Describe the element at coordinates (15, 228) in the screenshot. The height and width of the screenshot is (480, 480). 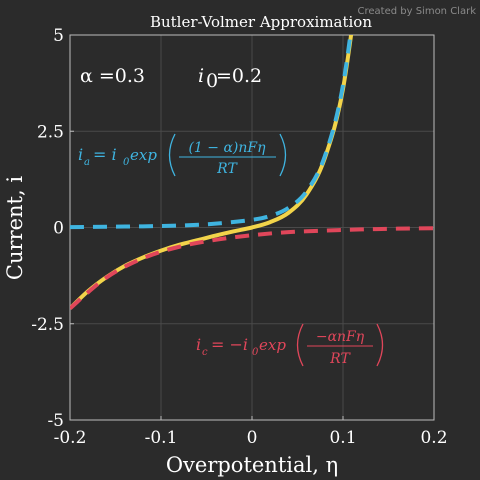
I see `y-axis-label: Current, i` at that location.